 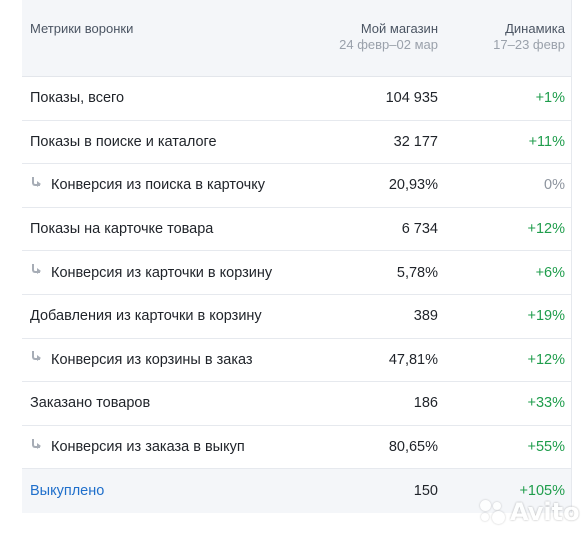 What do you see at coordinates (425, 316) in the screenshot?
I see `row-value: 389` at bounding box center [425, 316].